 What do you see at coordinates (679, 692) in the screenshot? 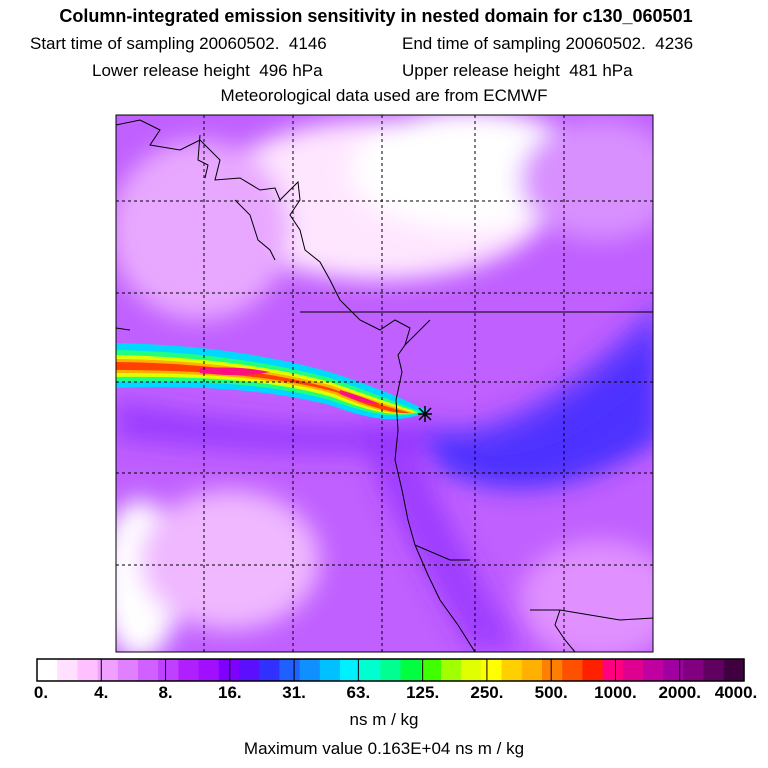
I see `colorbar-tick-label: 2000.` at bounding box center [679, 692].